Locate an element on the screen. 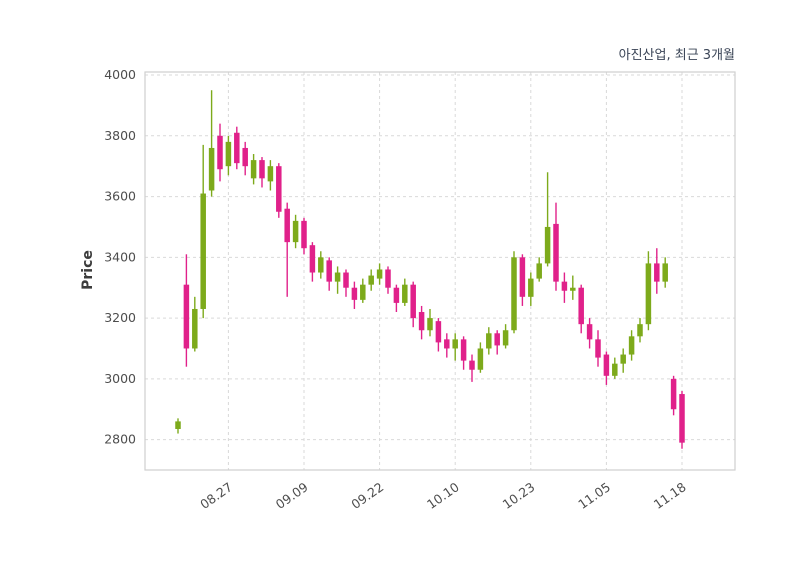 The width and height of the screenshot is (800, 575). x-tick-labels: 08.27 09.09 09.22 10.10 10.23 11.05 11.18 is located at coordinates (443, 495).